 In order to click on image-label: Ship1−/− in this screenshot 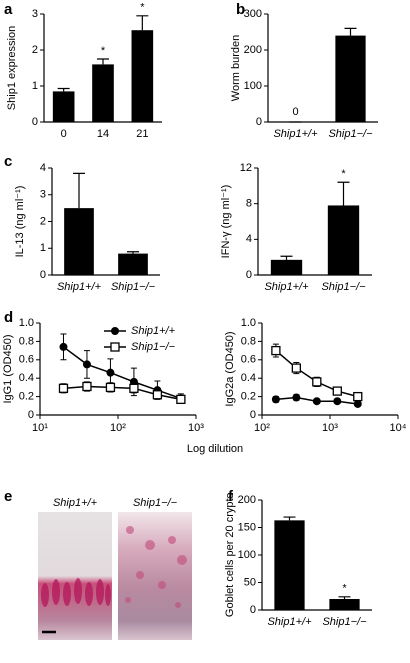, I will do `click(155, 503)`.